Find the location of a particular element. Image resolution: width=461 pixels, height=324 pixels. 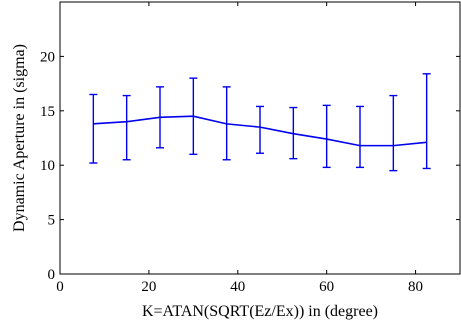

x-tick-label: 0 is located at coordinates (60, 287).